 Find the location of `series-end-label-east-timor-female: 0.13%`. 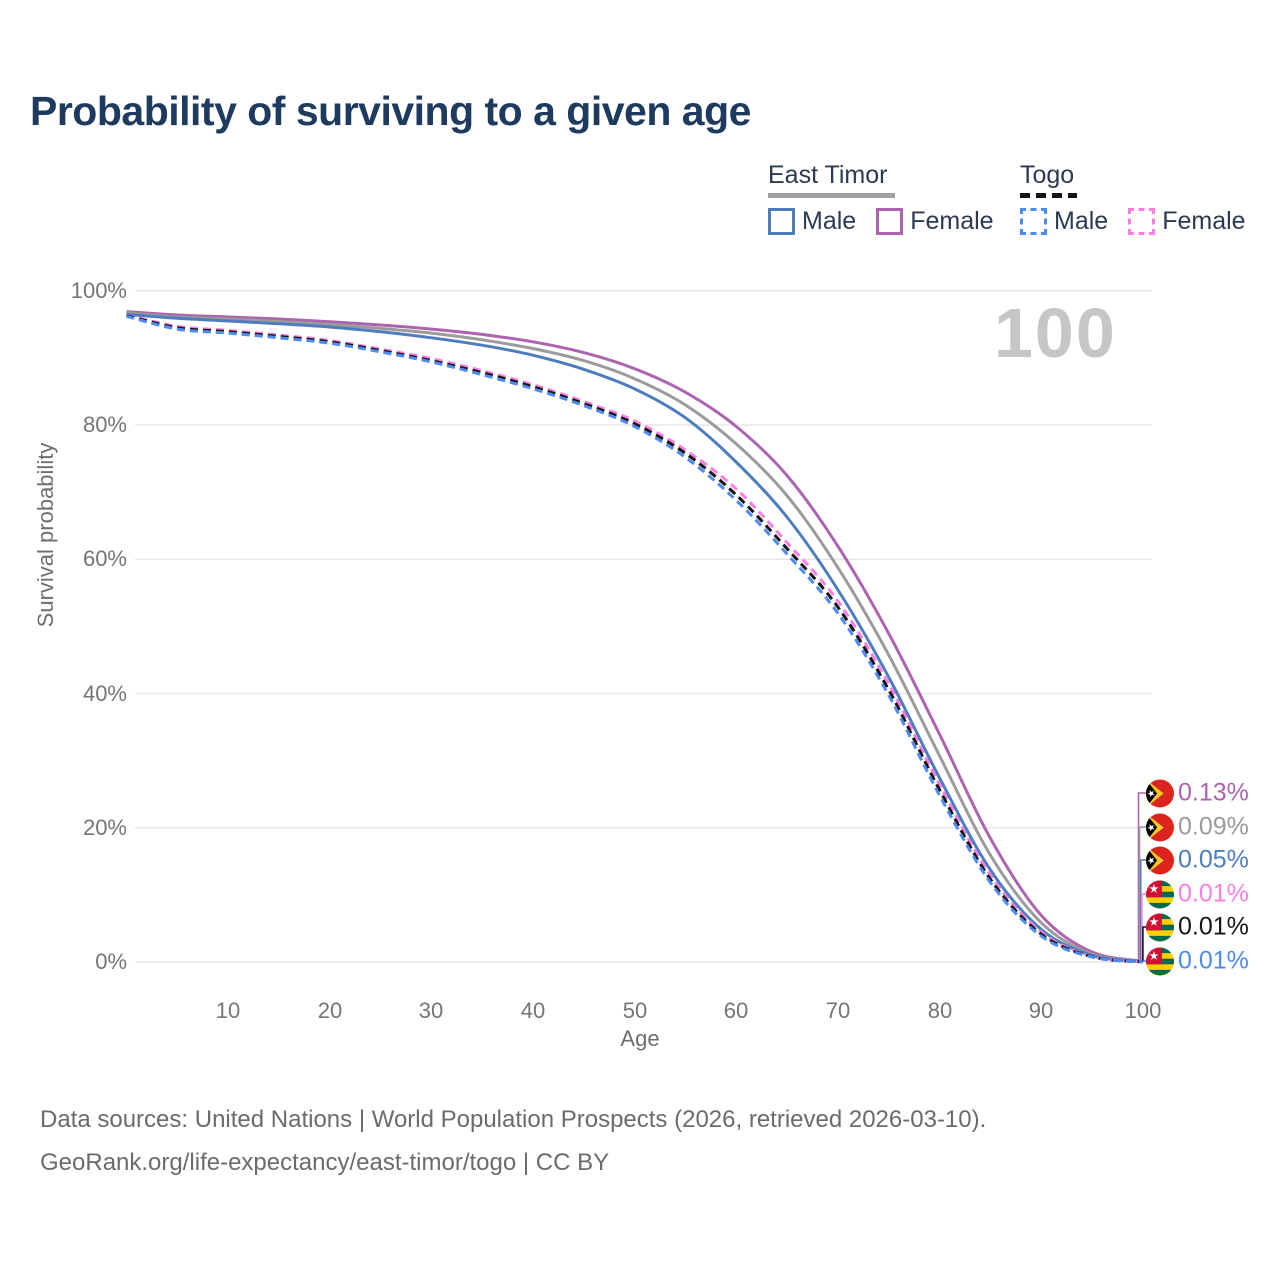

series-end-label-east-timor-female: 0.13% is located at coordinates (1197, 793).